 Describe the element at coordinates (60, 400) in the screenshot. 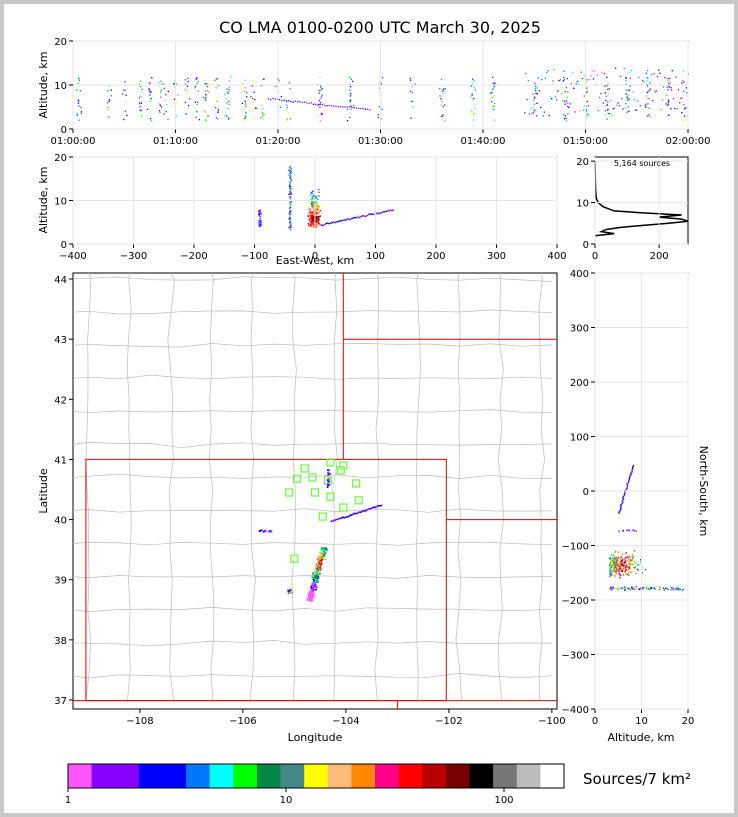

I see `lat-tick-label: 42` at that location.